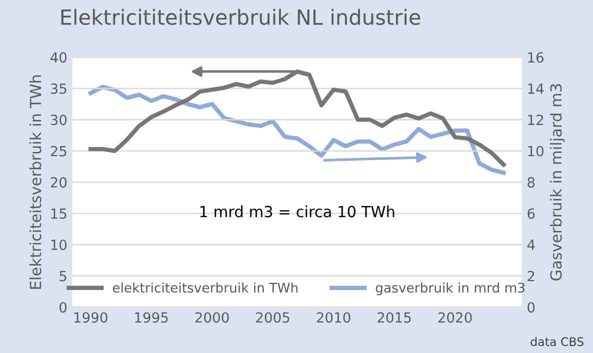 This screenshot has width=593, height=353. What do you see at coordinates (394, 317) in the screenshot?
I see `x-tick-label: 2015` at bounding box center [394, 317].